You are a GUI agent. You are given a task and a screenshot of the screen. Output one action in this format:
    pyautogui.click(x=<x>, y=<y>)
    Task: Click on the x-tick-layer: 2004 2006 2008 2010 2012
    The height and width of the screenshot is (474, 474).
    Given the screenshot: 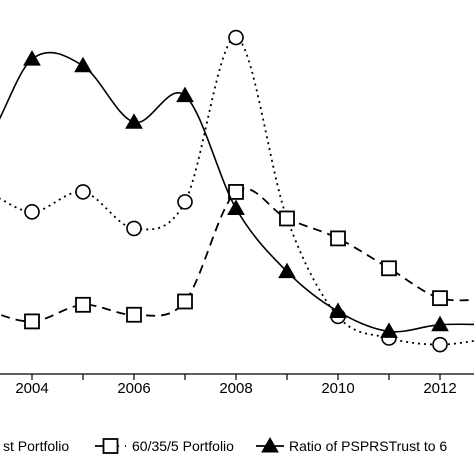 What is the action you would take?
    pyautogui.click(x=236, y=385)
    